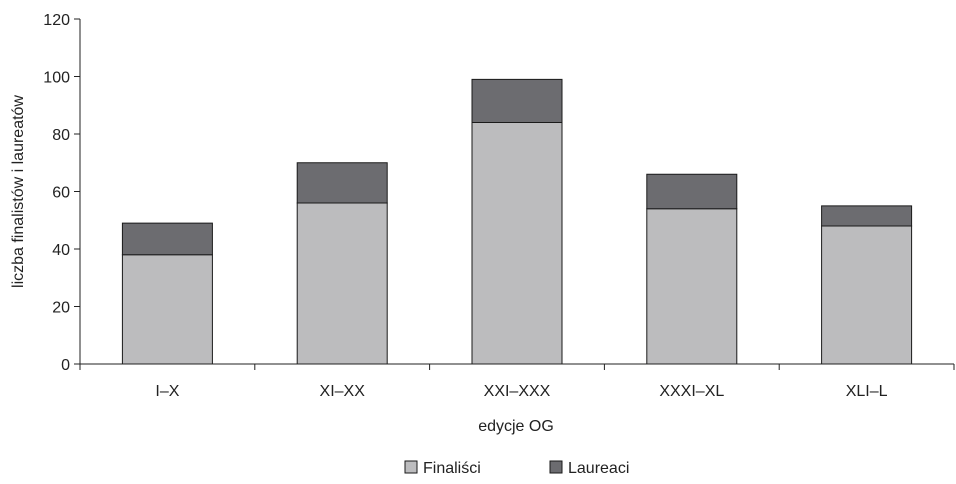 This screenshot has height=484, width=956. I want to click on y-axis-label: liczba finalistów i laureatów, so click(18, 191).